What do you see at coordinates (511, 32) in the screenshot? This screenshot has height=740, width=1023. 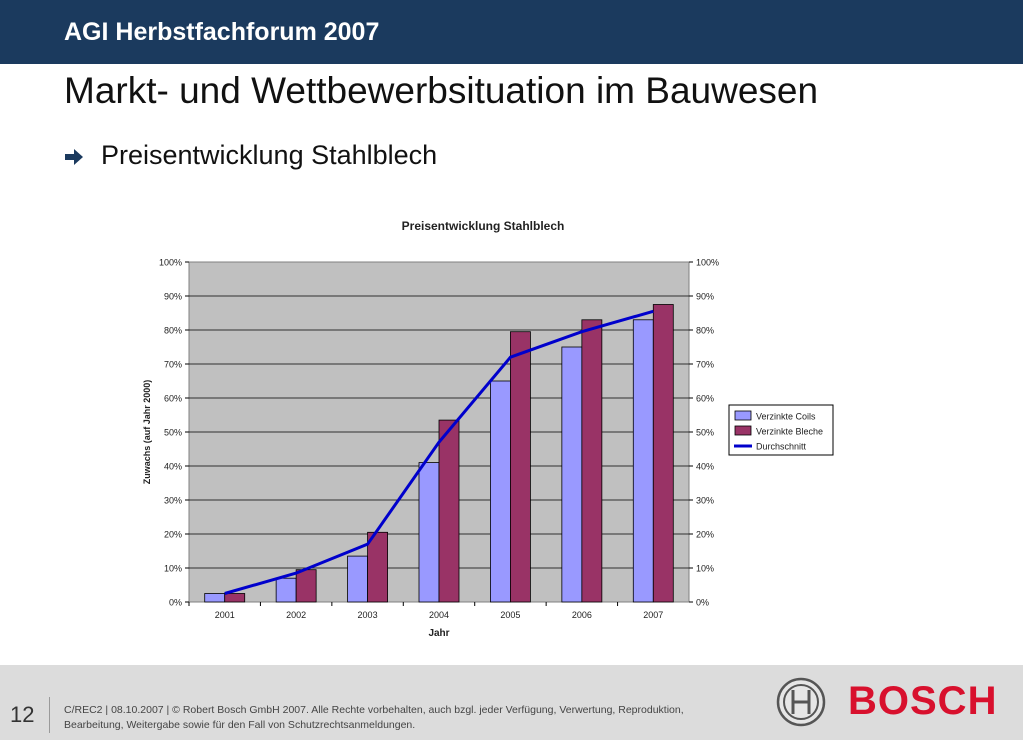 I see `header-bar: AGI Herbstfachforum 2007` at bounding box center [511, 32].